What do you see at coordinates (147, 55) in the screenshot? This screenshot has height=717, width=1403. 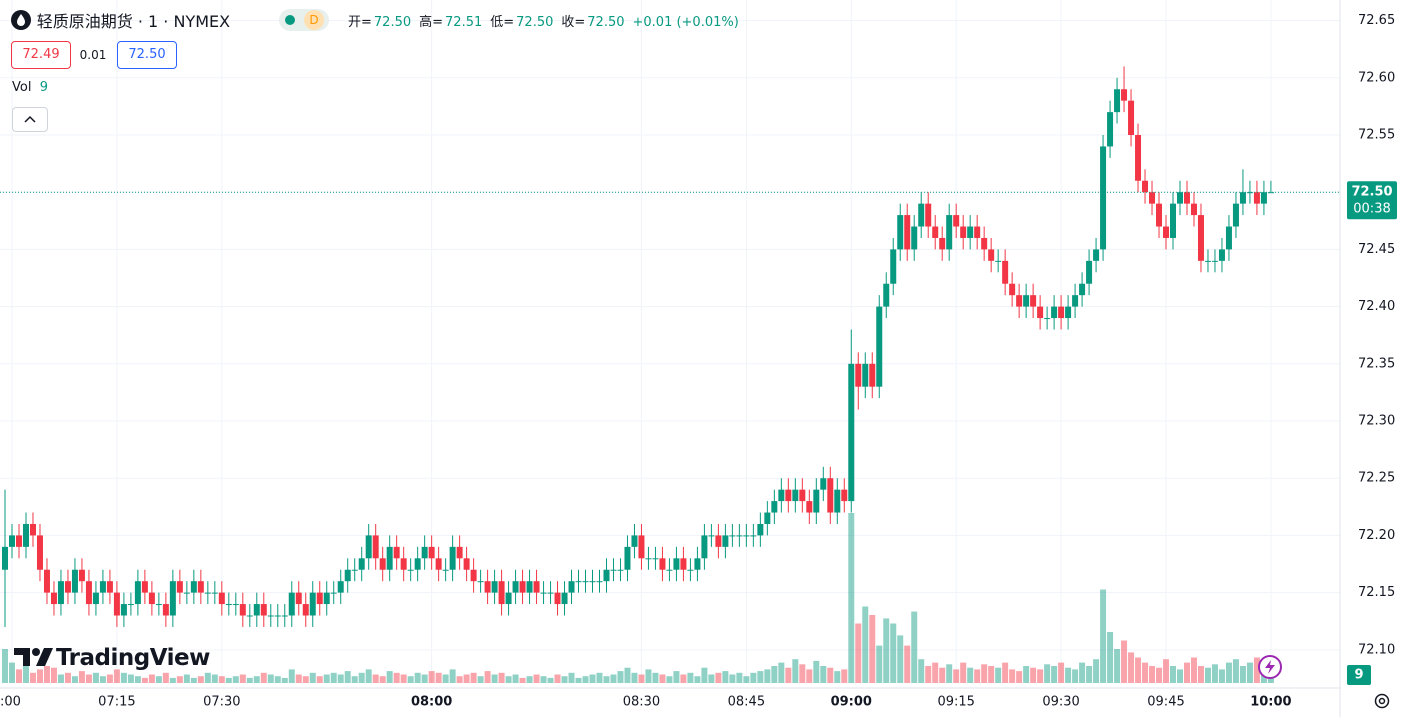 I see `buy-button: 72.50` at bounding box center [147, 55].